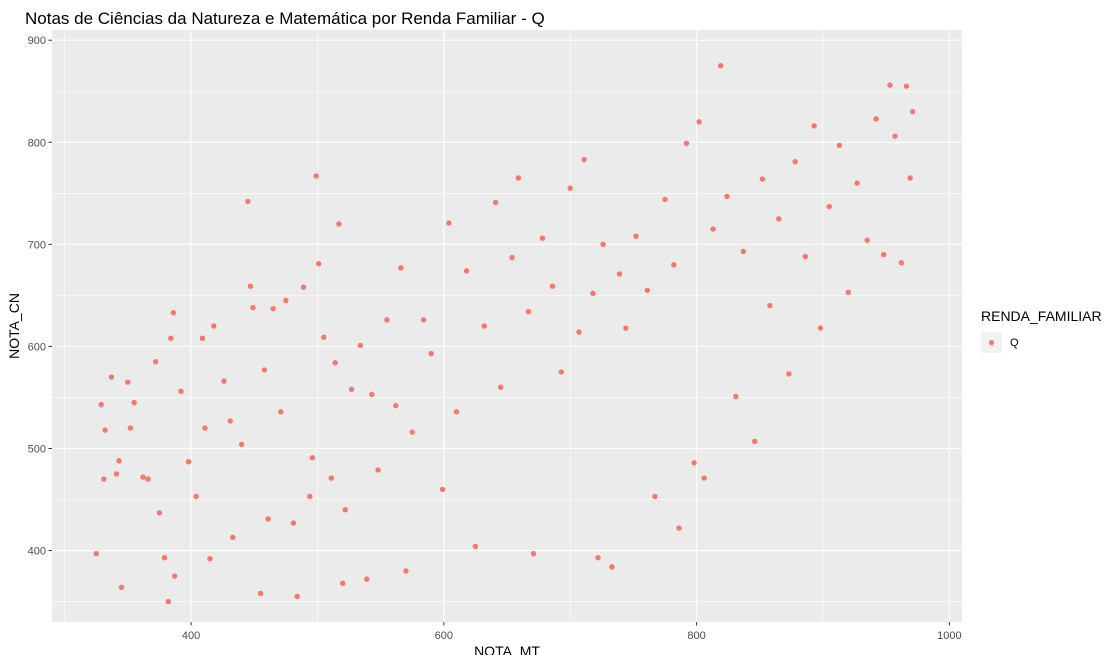 This screenshot has width=1109, height=655. Describe the element at coordinates (572, 632) in the screenshot. I see `x-axis: 400 600 800 1000` at that location.